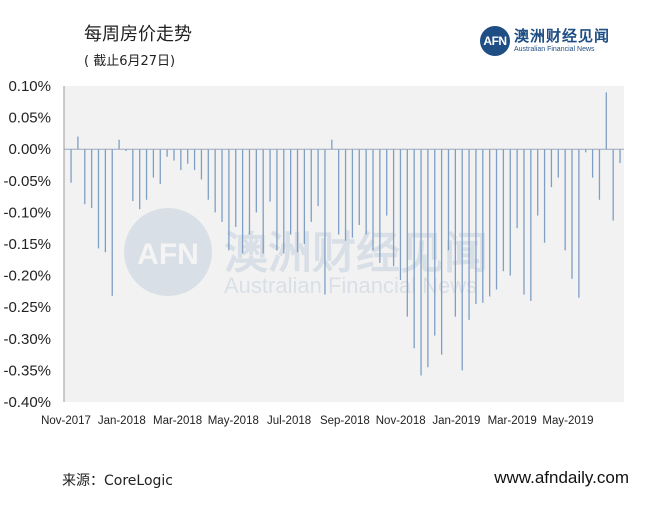 The height and width of the screenshot is (513, 645). What do you see at coordinates (177, 421) in the screenshot?
I see `x-tick-label: Mar-2018` at bounding box center [177, 421].